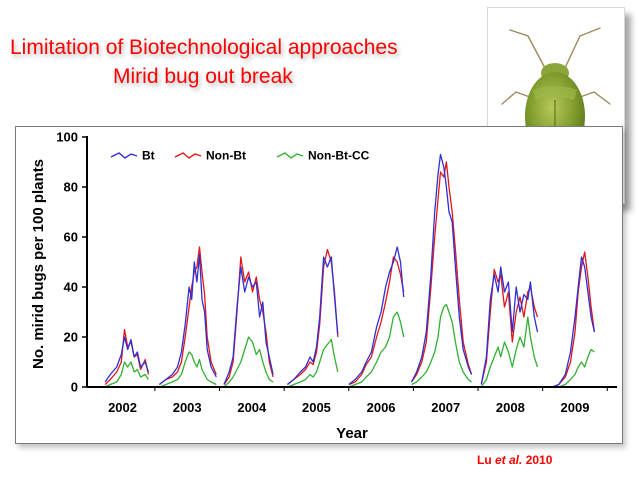 Image resolution: width=638 pixels, height=479 pixels. Describe the element at coordinates (71, 187) in the screenshot. I see `y-tick-label: 80` at that location.